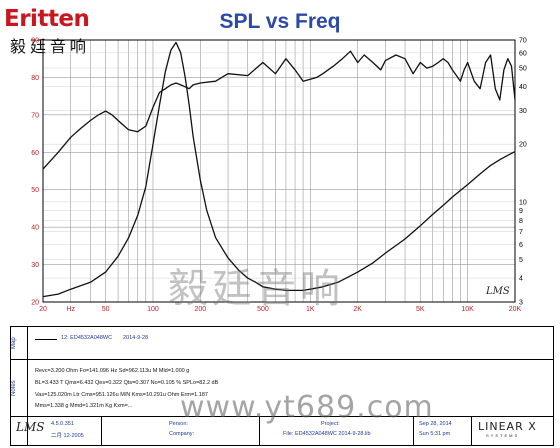 This screenshot has height=448, width=560. I want to click on logo-text: ritten, so click(54, 19).